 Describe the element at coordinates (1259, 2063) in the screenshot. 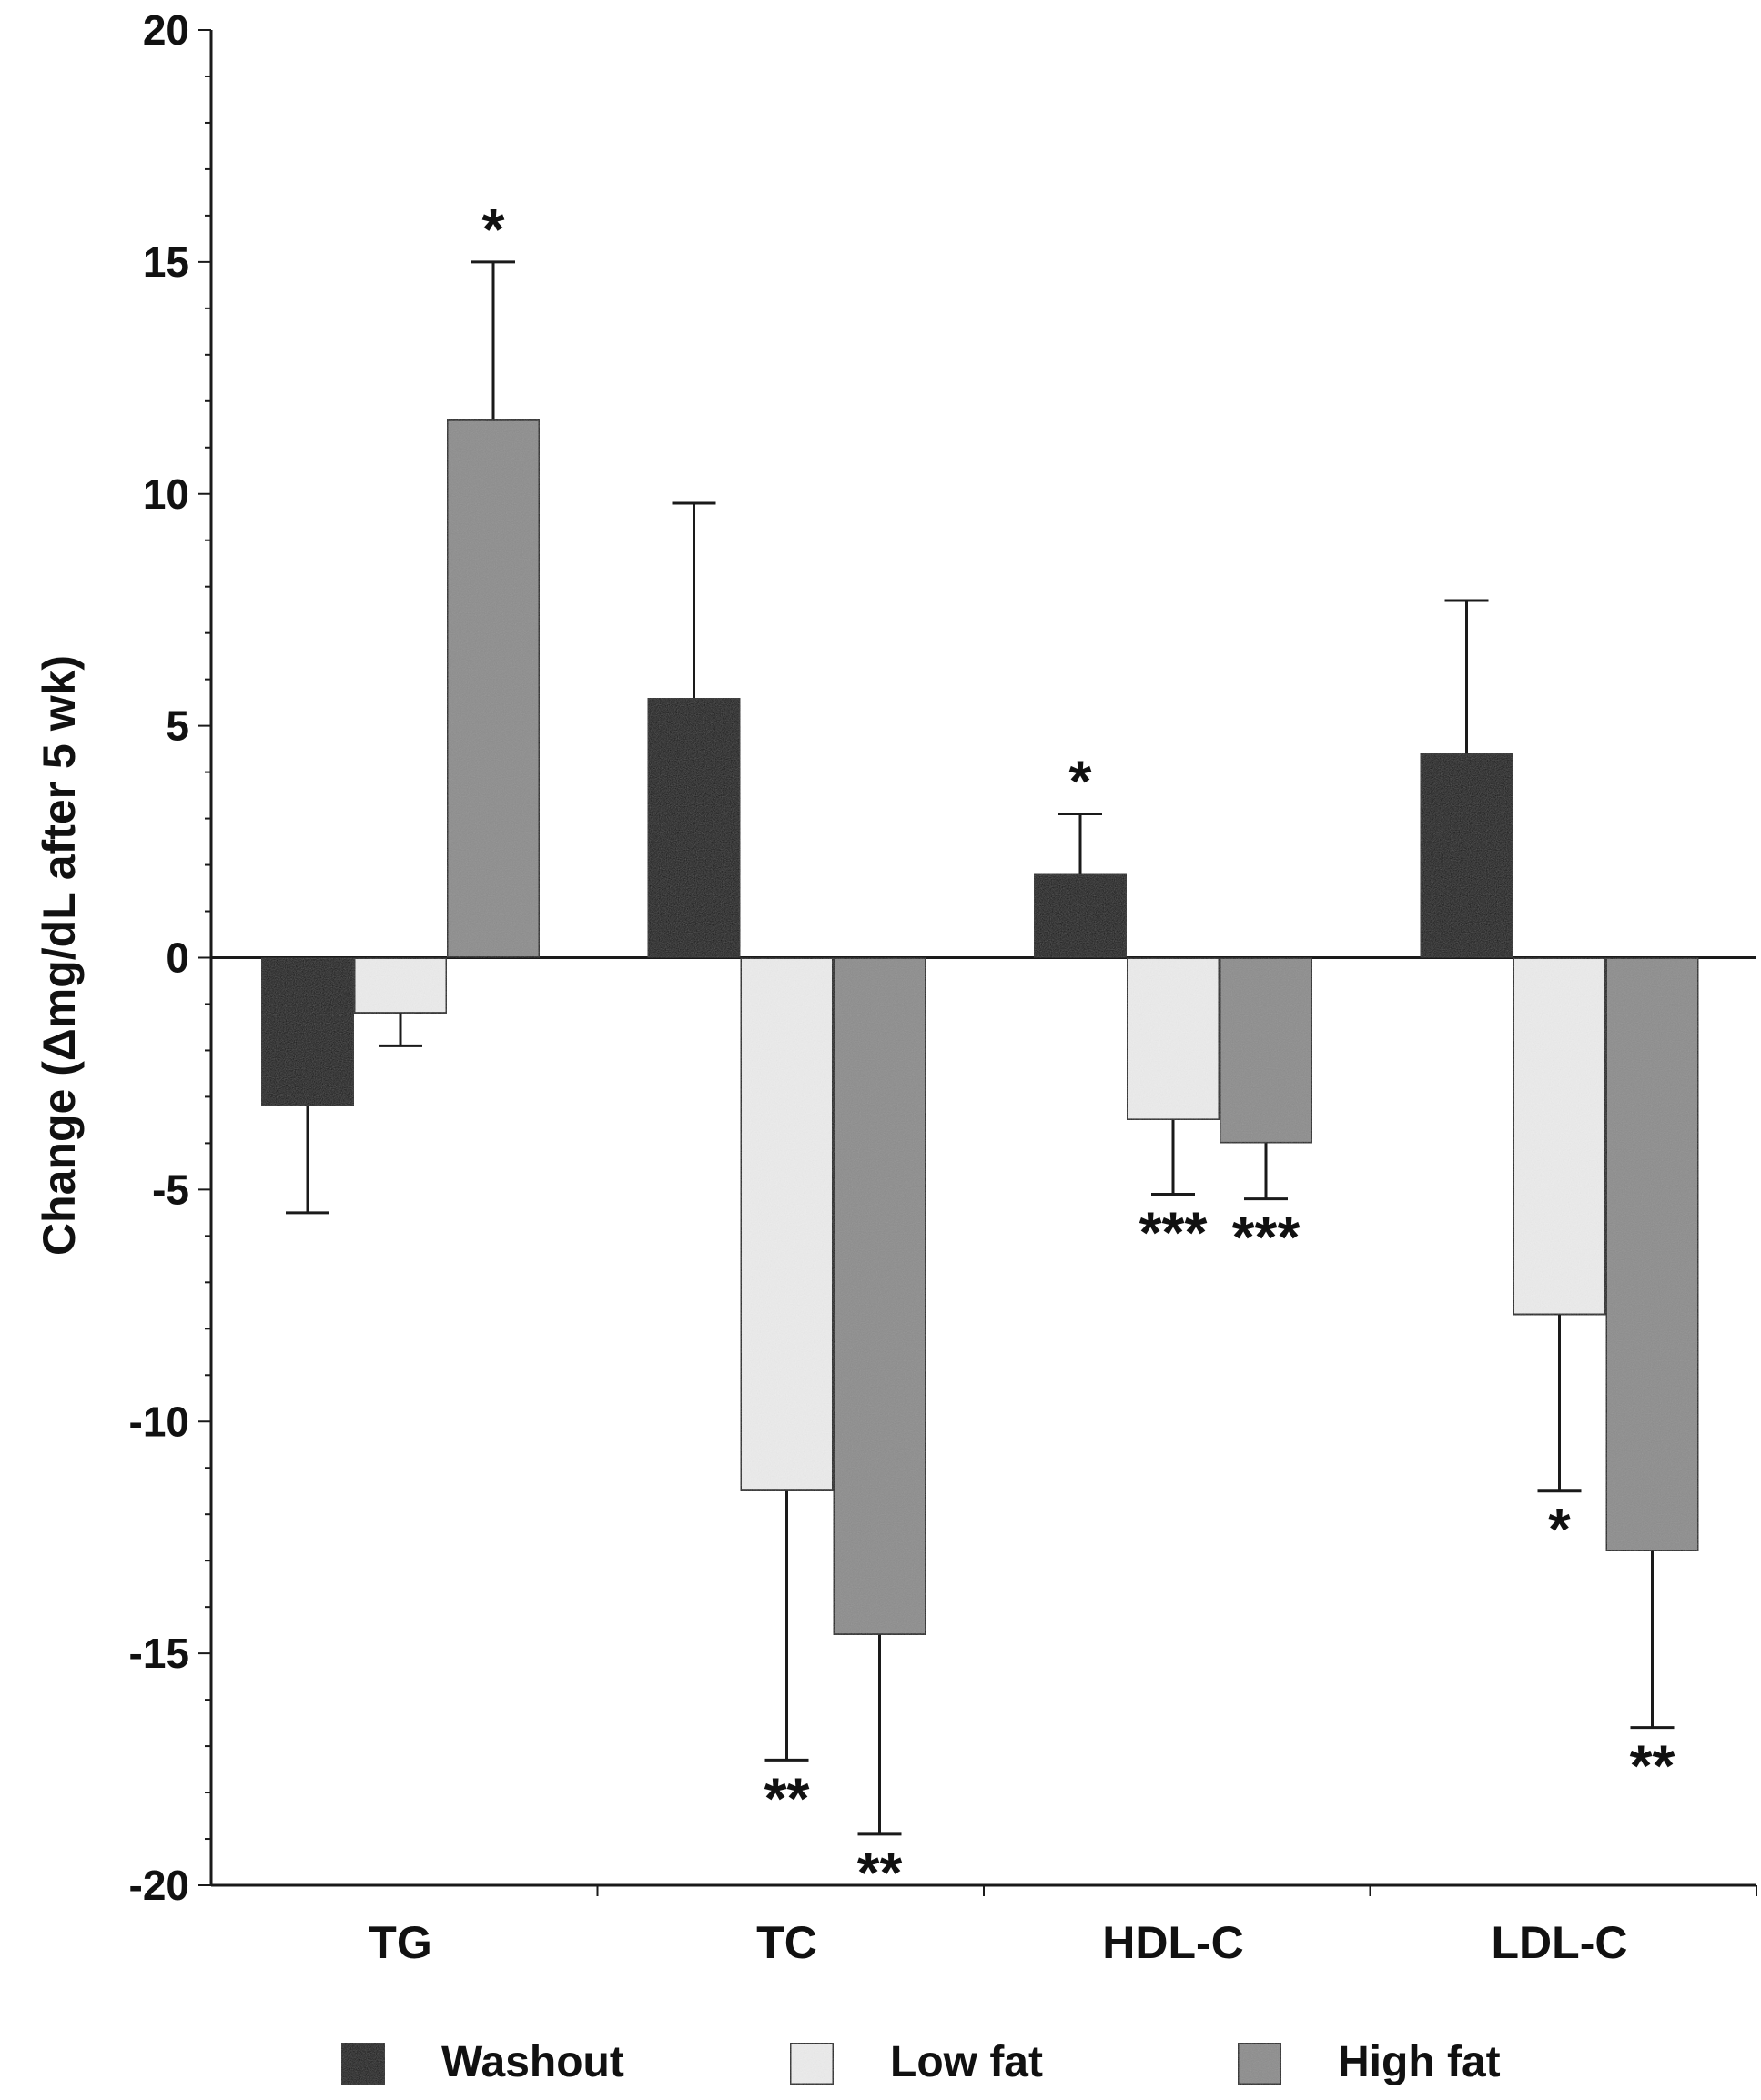

I see `legend-swatch-high-fat` at that location.